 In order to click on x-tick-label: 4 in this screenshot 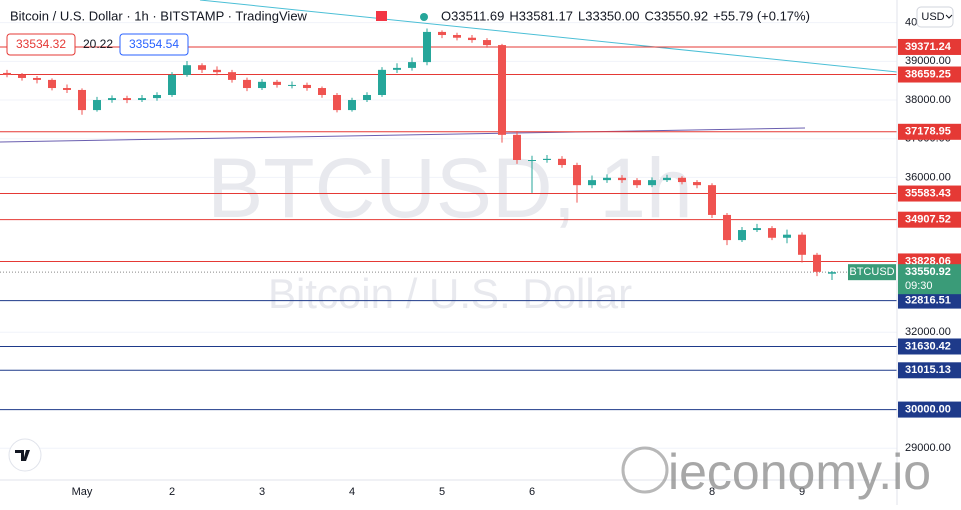, I will do `click(352, 492)`.